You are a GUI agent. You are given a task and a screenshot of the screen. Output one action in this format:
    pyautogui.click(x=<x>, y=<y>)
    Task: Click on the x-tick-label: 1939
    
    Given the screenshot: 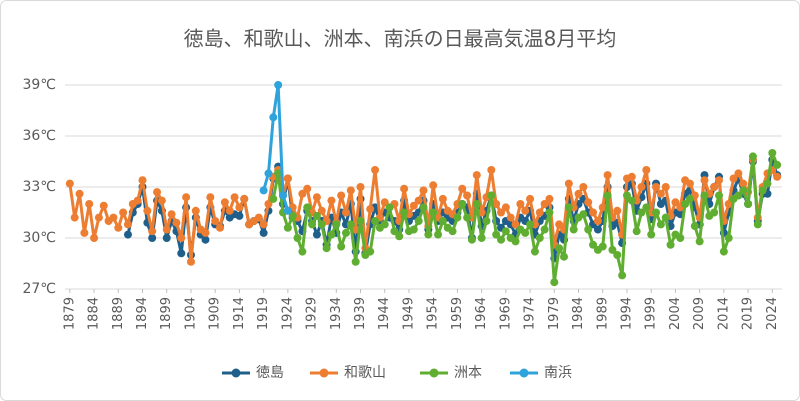 What is the action you would take?
    pyautogui.click(x=360, y=313)
    